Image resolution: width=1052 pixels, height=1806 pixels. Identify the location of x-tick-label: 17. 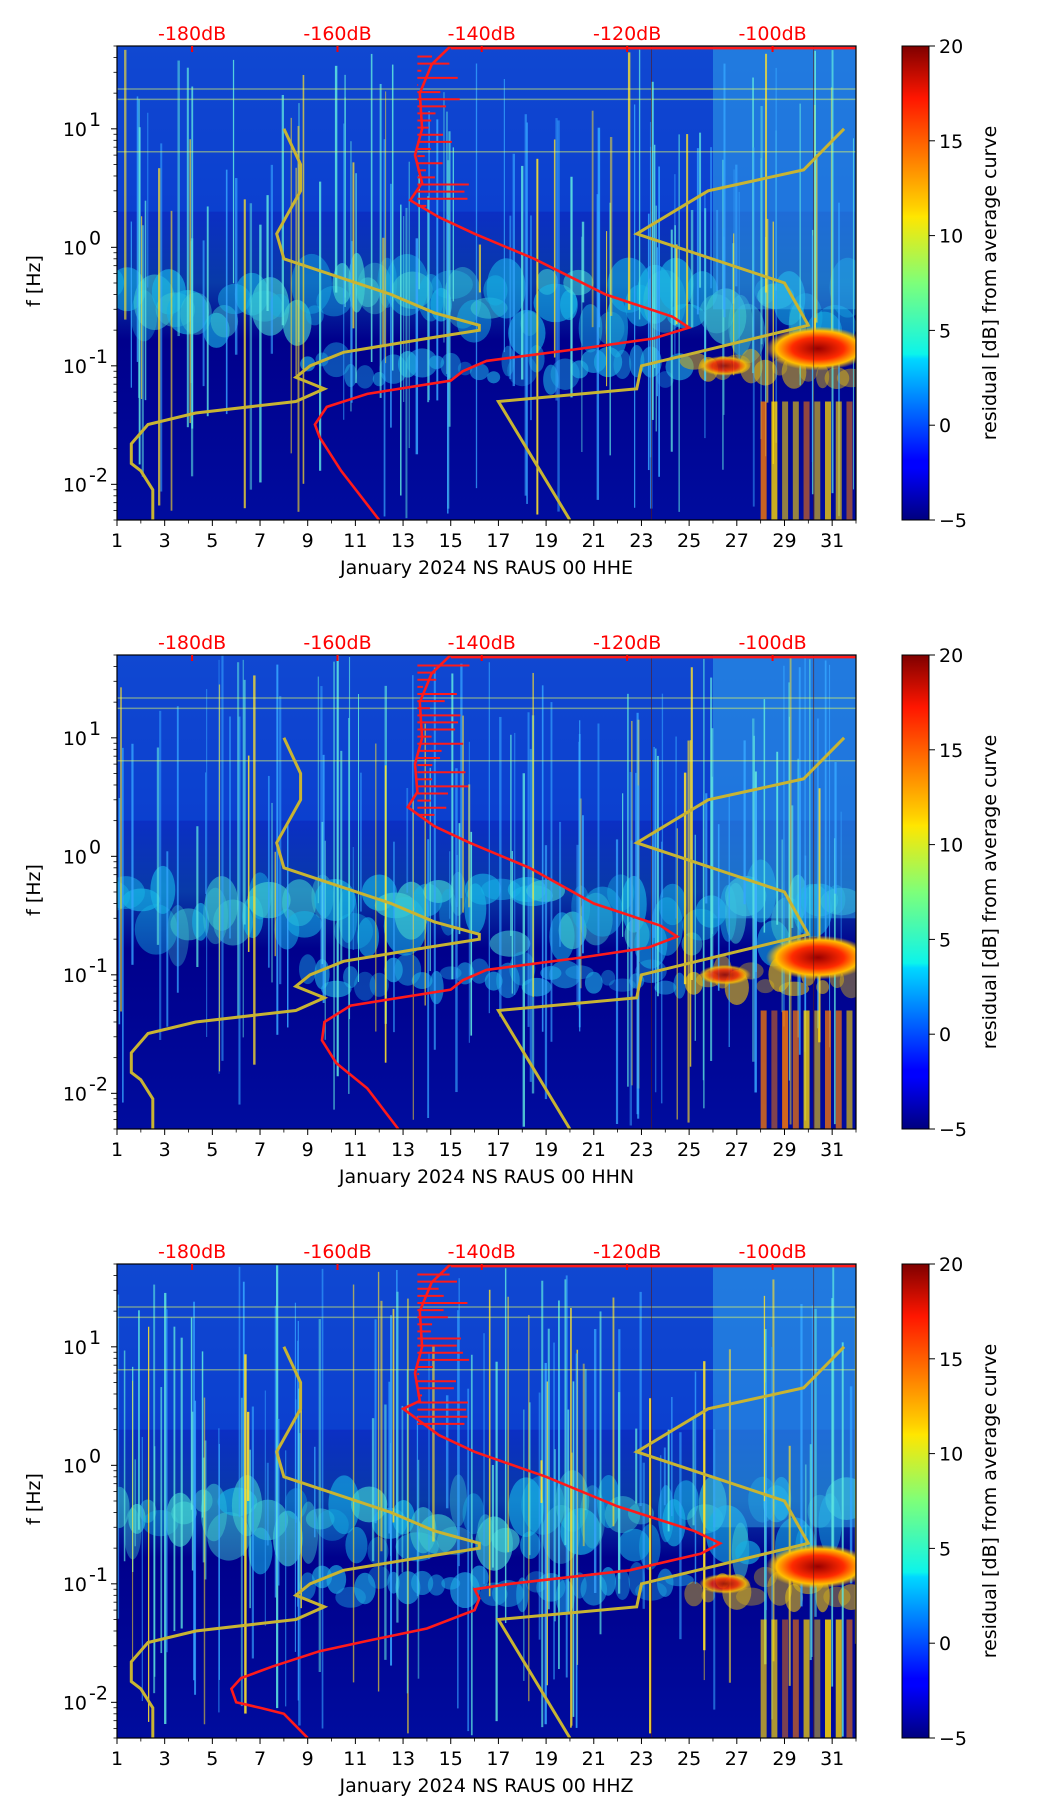
(498, 1150).